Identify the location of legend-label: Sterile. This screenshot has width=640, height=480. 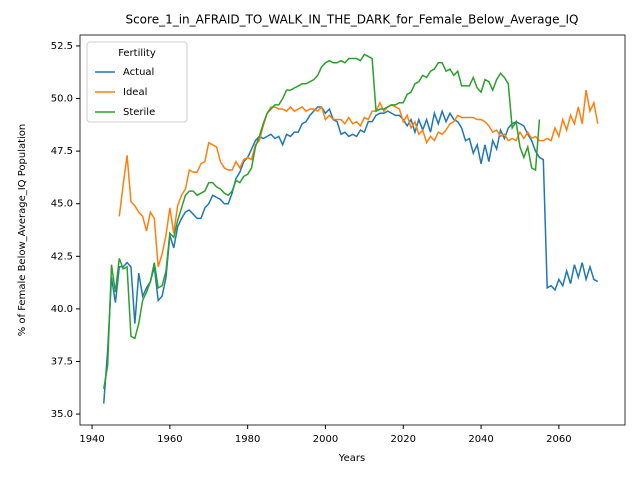
(139, 112).